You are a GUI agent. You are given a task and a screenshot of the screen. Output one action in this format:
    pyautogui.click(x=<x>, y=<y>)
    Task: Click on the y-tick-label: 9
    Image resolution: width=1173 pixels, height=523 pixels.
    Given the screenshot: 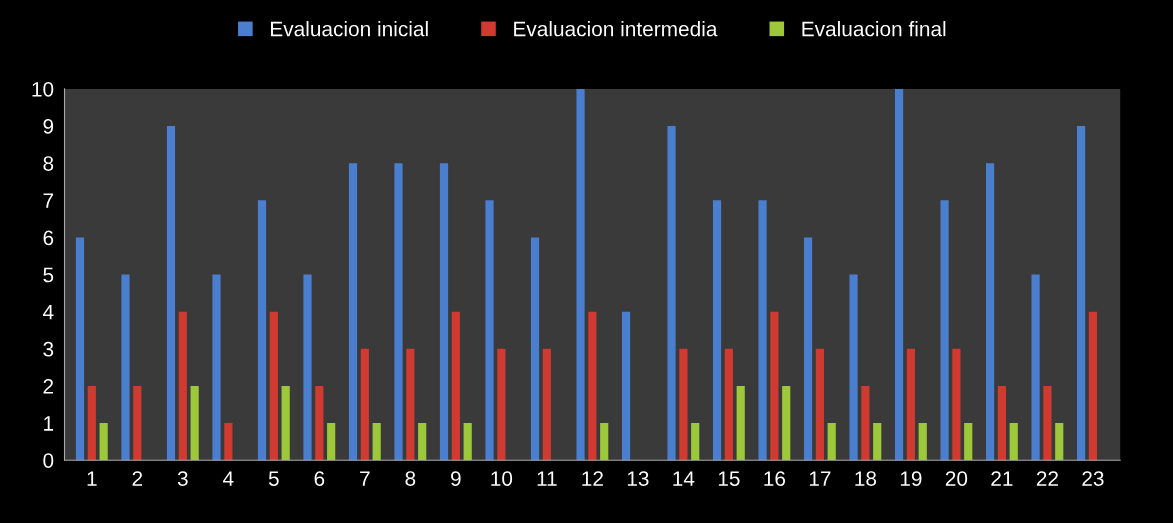 What is the action you would take?
    pyautogui.click(x=48, y=126)
    